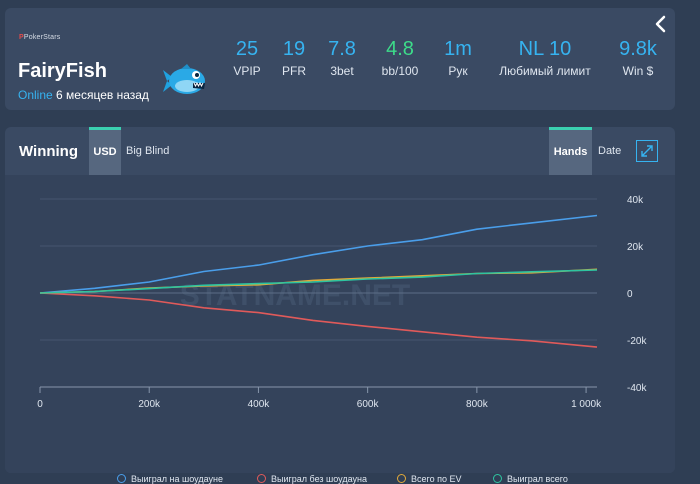 This screenshot has height=484, width=700. Describe the element at coordinates (635, 200) in the screenshot. I see `y-tick-label: 40k` at that location.